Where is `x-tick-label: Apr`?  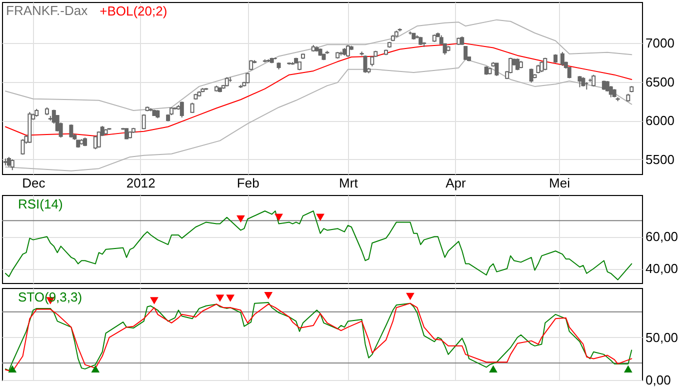
x-tick-label: Apr is located at coordinates (456, 183).